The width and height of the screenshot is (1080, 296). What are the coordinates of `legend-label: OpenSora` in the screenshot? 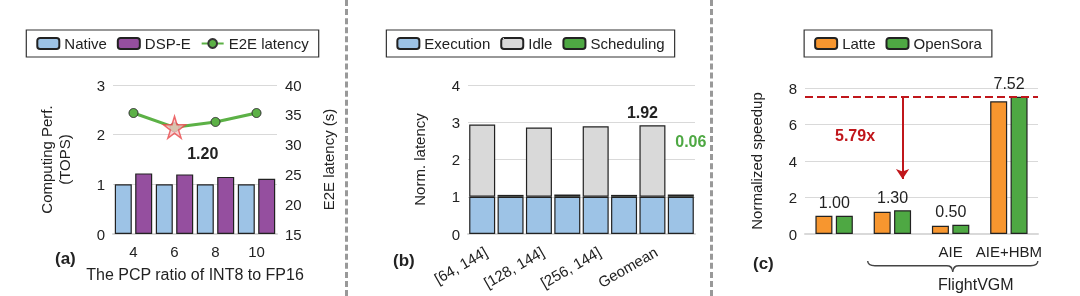 It's located at (948, 43).